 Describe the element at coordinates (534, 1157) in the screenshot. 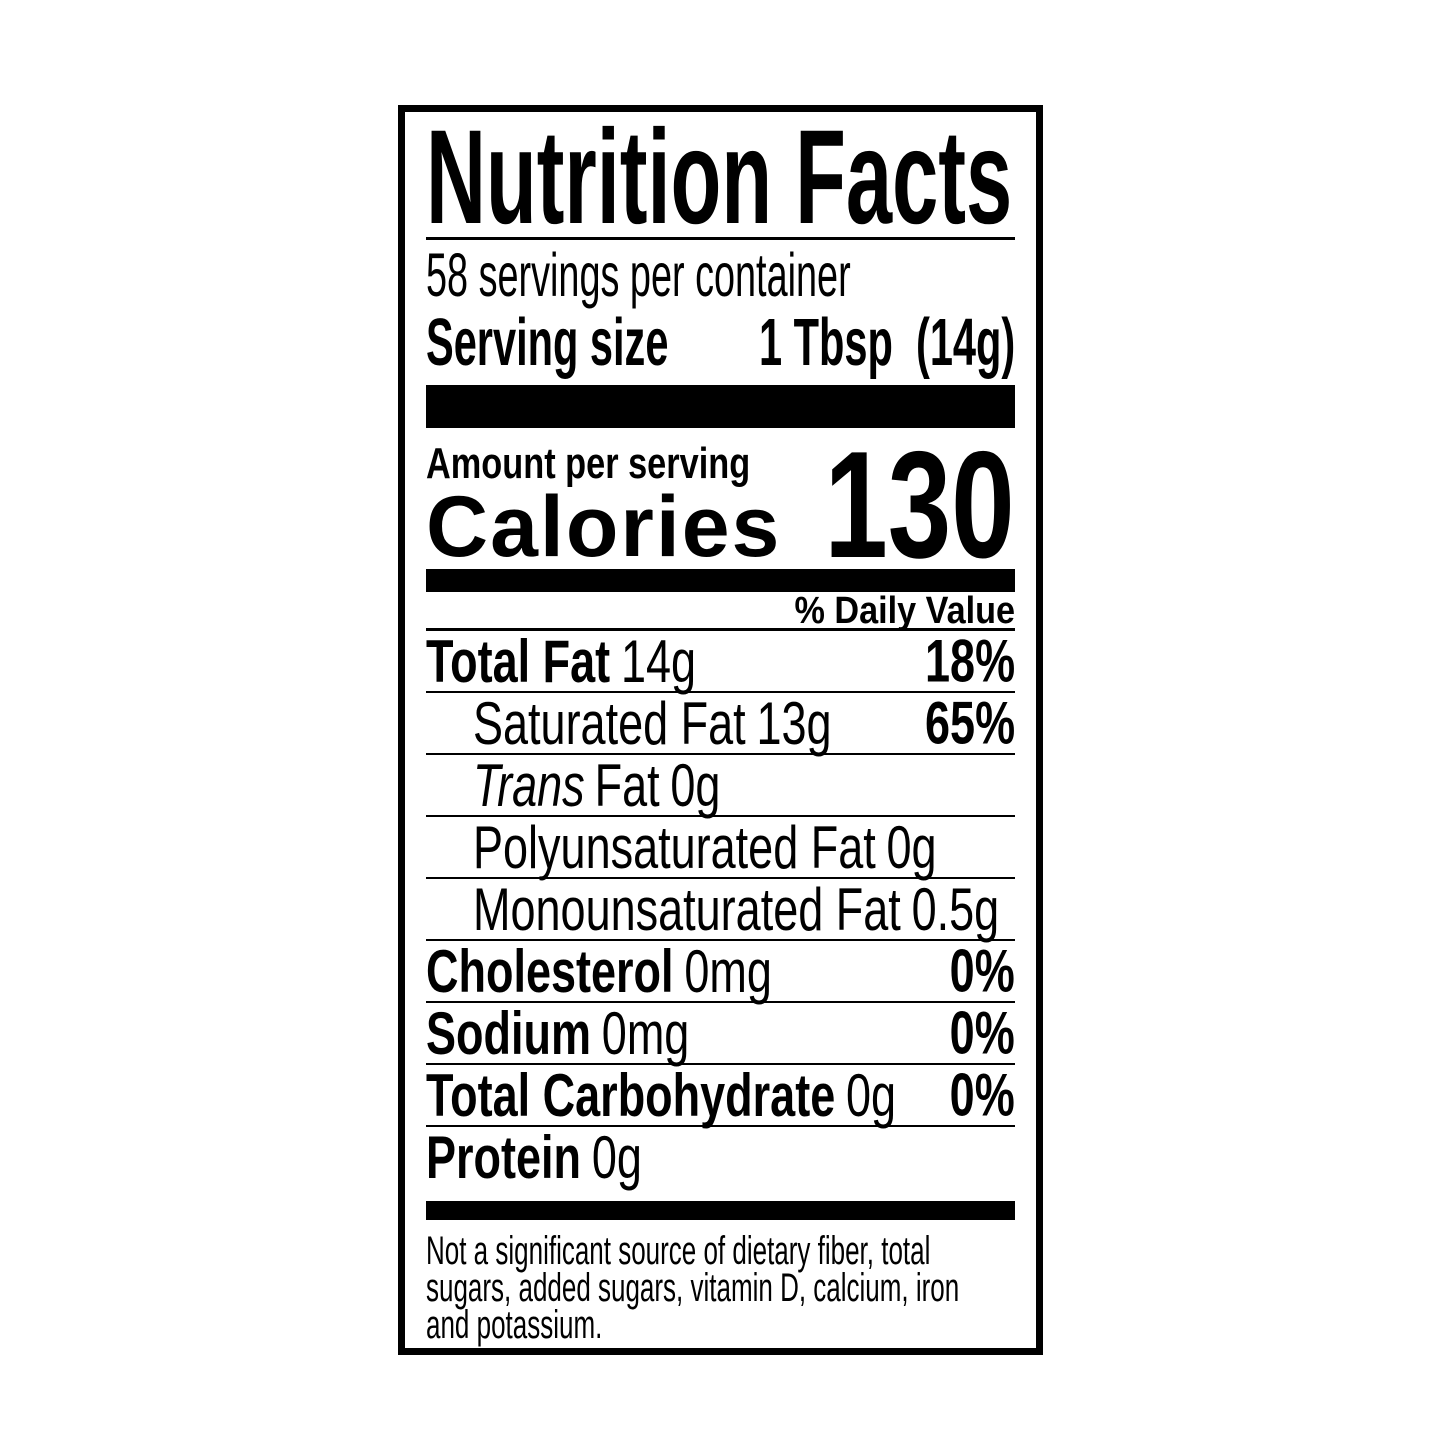

I see `nutrient-name: Protein 0g` at that location.